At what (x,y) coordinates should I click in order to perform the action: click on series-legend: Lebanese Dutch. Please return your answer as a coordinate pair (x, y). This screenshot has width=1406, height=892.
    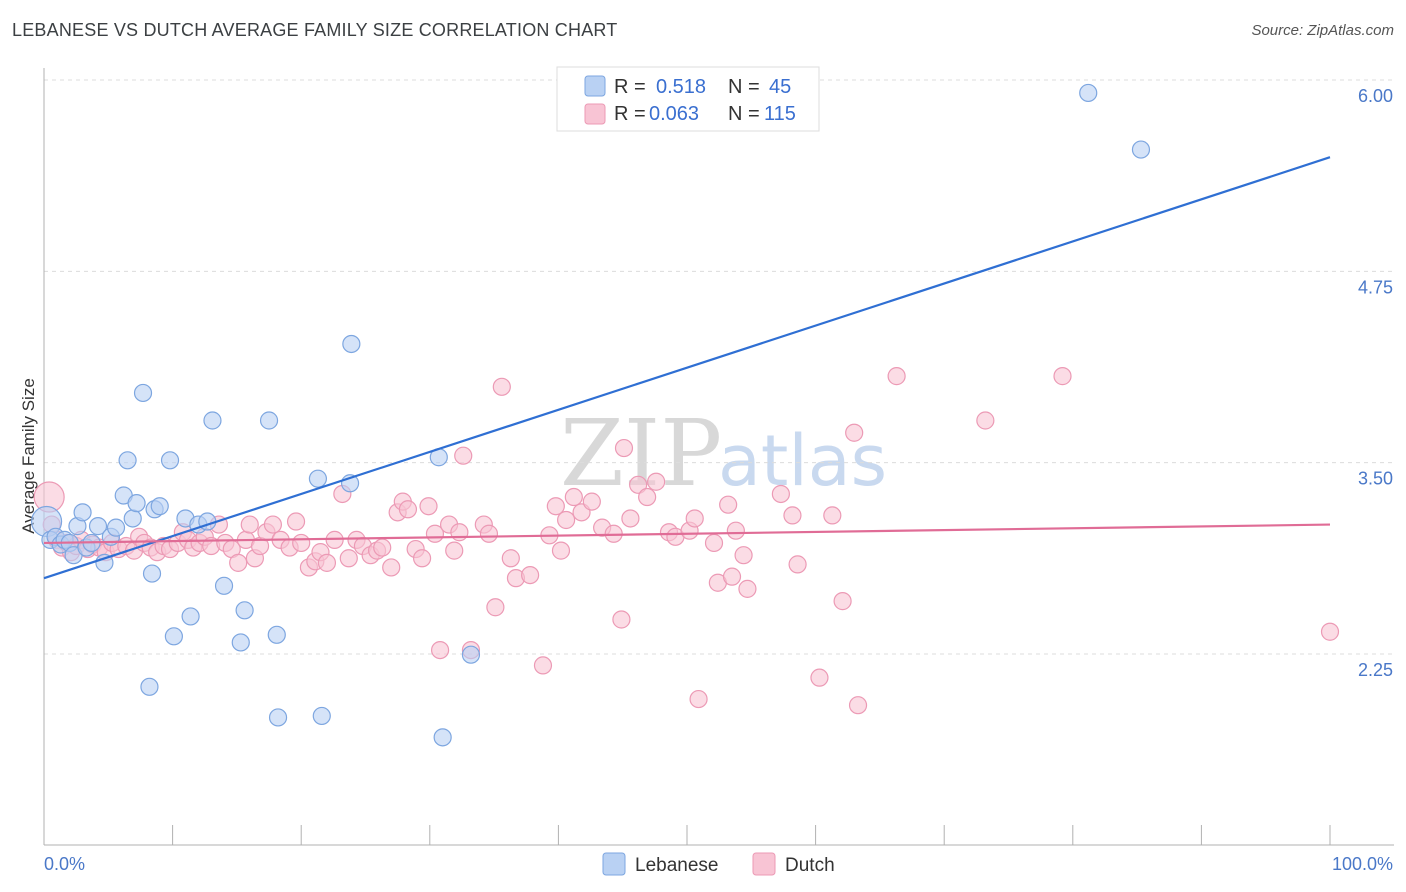
    Looking at the image, I should click on (718, 864).